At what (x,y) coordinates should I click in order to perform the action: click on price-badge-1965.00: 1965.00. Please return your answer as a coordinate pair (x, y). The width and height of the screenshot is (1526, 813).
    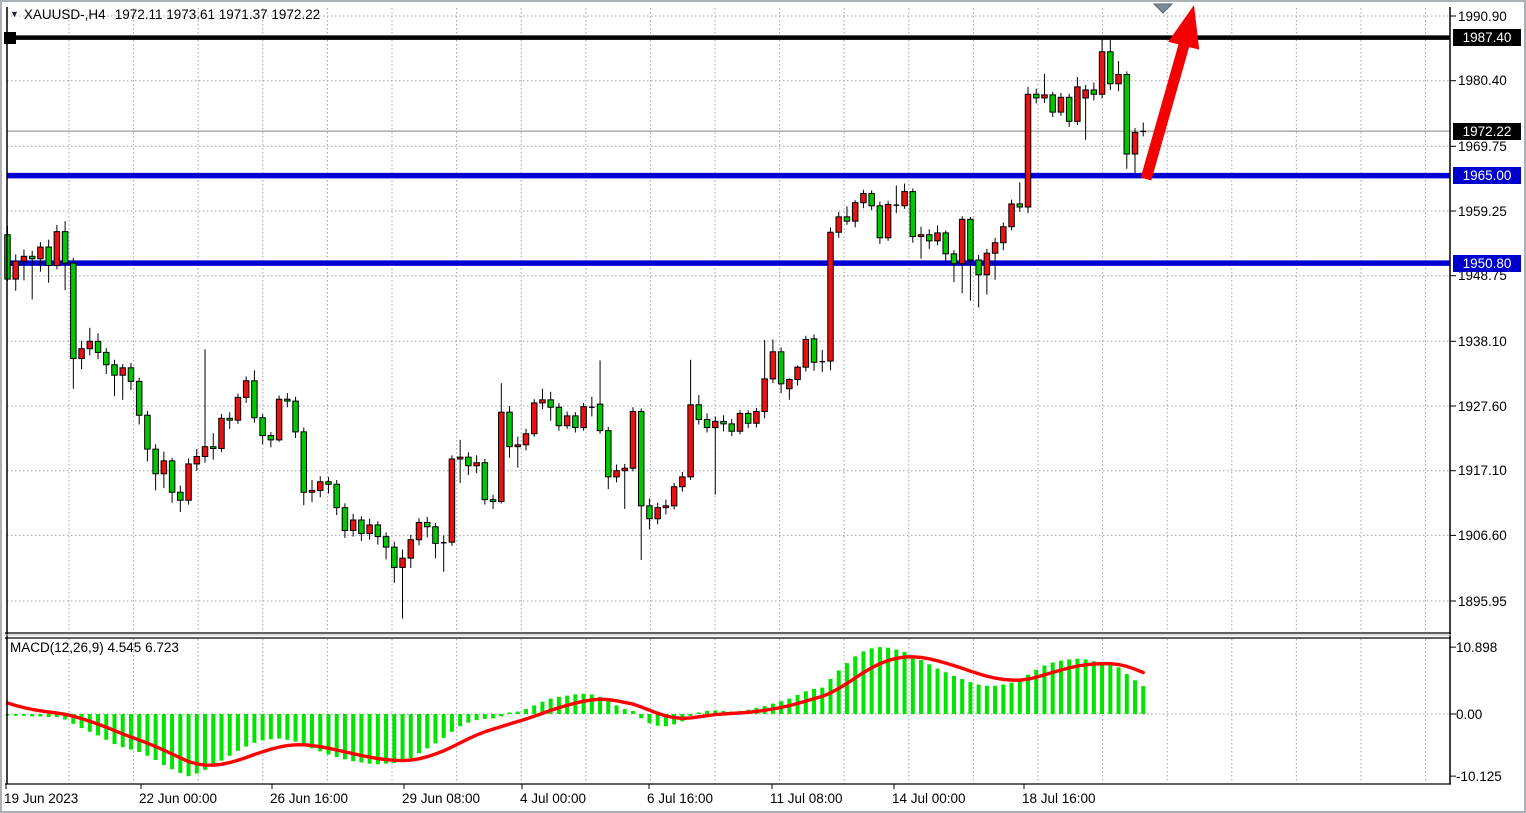
    Looking at the image, I should click on (1487, 176).